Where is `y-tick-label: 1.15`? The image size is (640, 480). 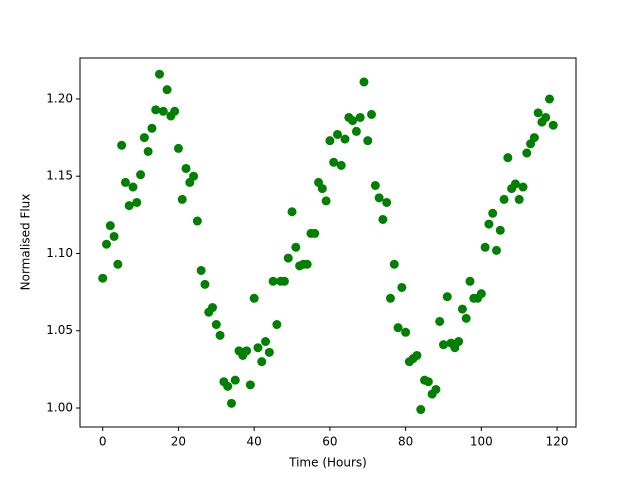 y-tick-label: 1.15 is located at coordinates (59, 176).